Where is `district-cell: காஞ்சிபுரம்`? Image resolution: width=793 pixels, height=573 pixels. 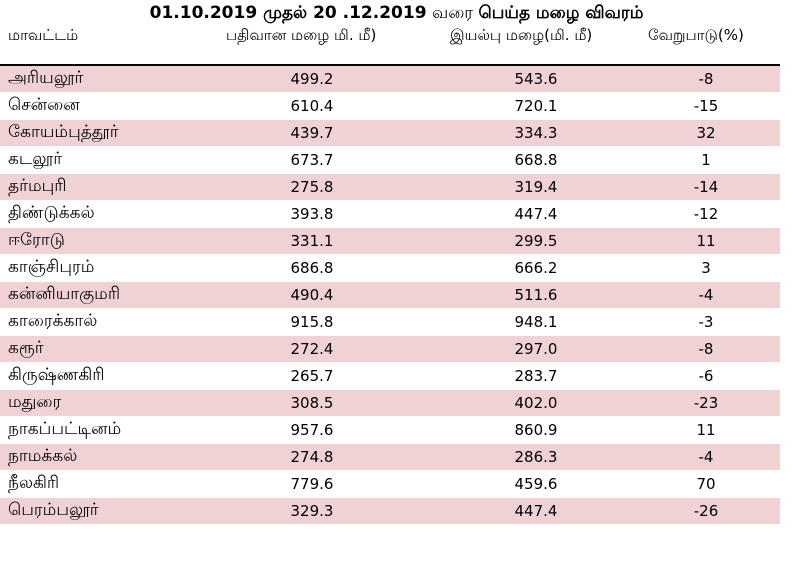
district-cell: காஞ்சிபுரம் is located at coordinates (109, 268).